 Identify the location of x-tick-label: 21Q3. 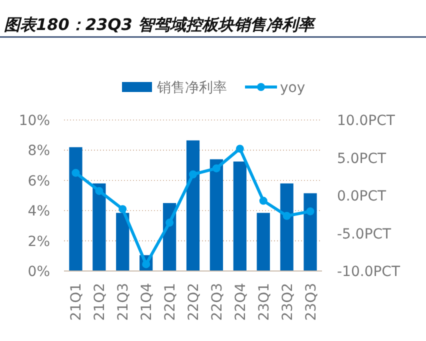
(124, 302).